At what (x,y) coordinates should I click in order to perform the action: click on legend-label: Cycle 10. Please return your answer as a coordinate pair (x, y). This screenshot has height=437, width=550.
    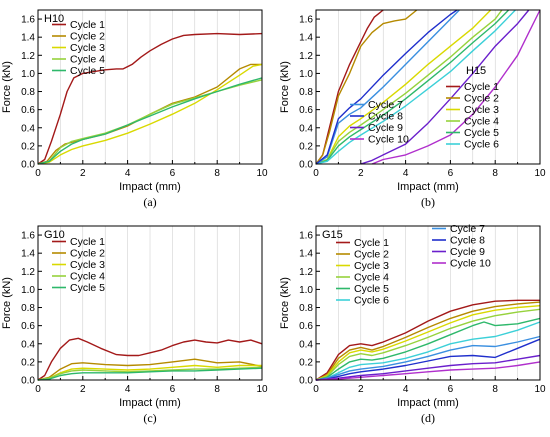
    Looking at the image, I should click on (470, 264).